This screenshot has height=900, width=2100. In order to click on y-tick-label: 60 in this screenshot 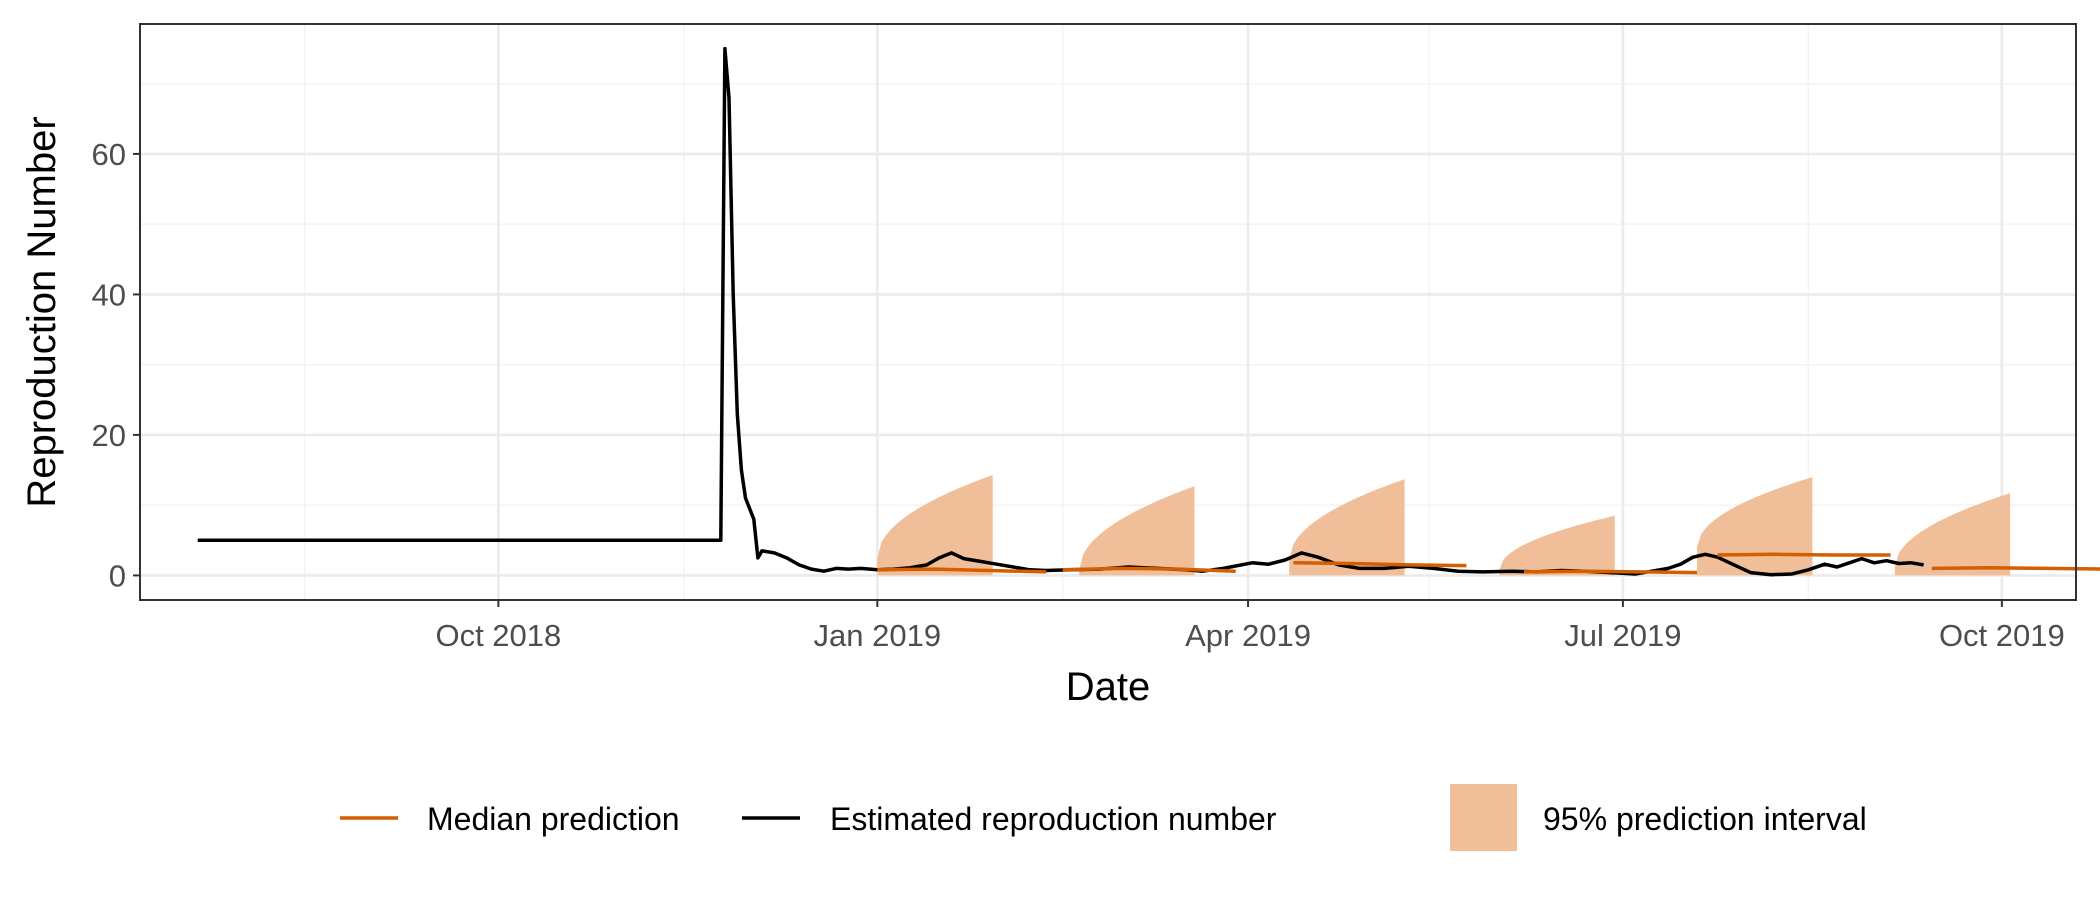, I will do `click(109, 154)`.